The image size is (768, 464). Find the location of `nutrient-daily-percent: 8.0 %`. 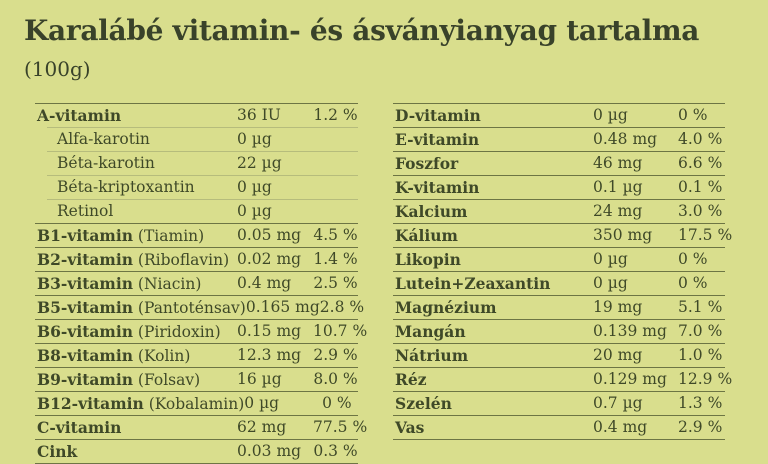

nutrient-daily-percent: 8.0 % is located at coordinates (335, 379).